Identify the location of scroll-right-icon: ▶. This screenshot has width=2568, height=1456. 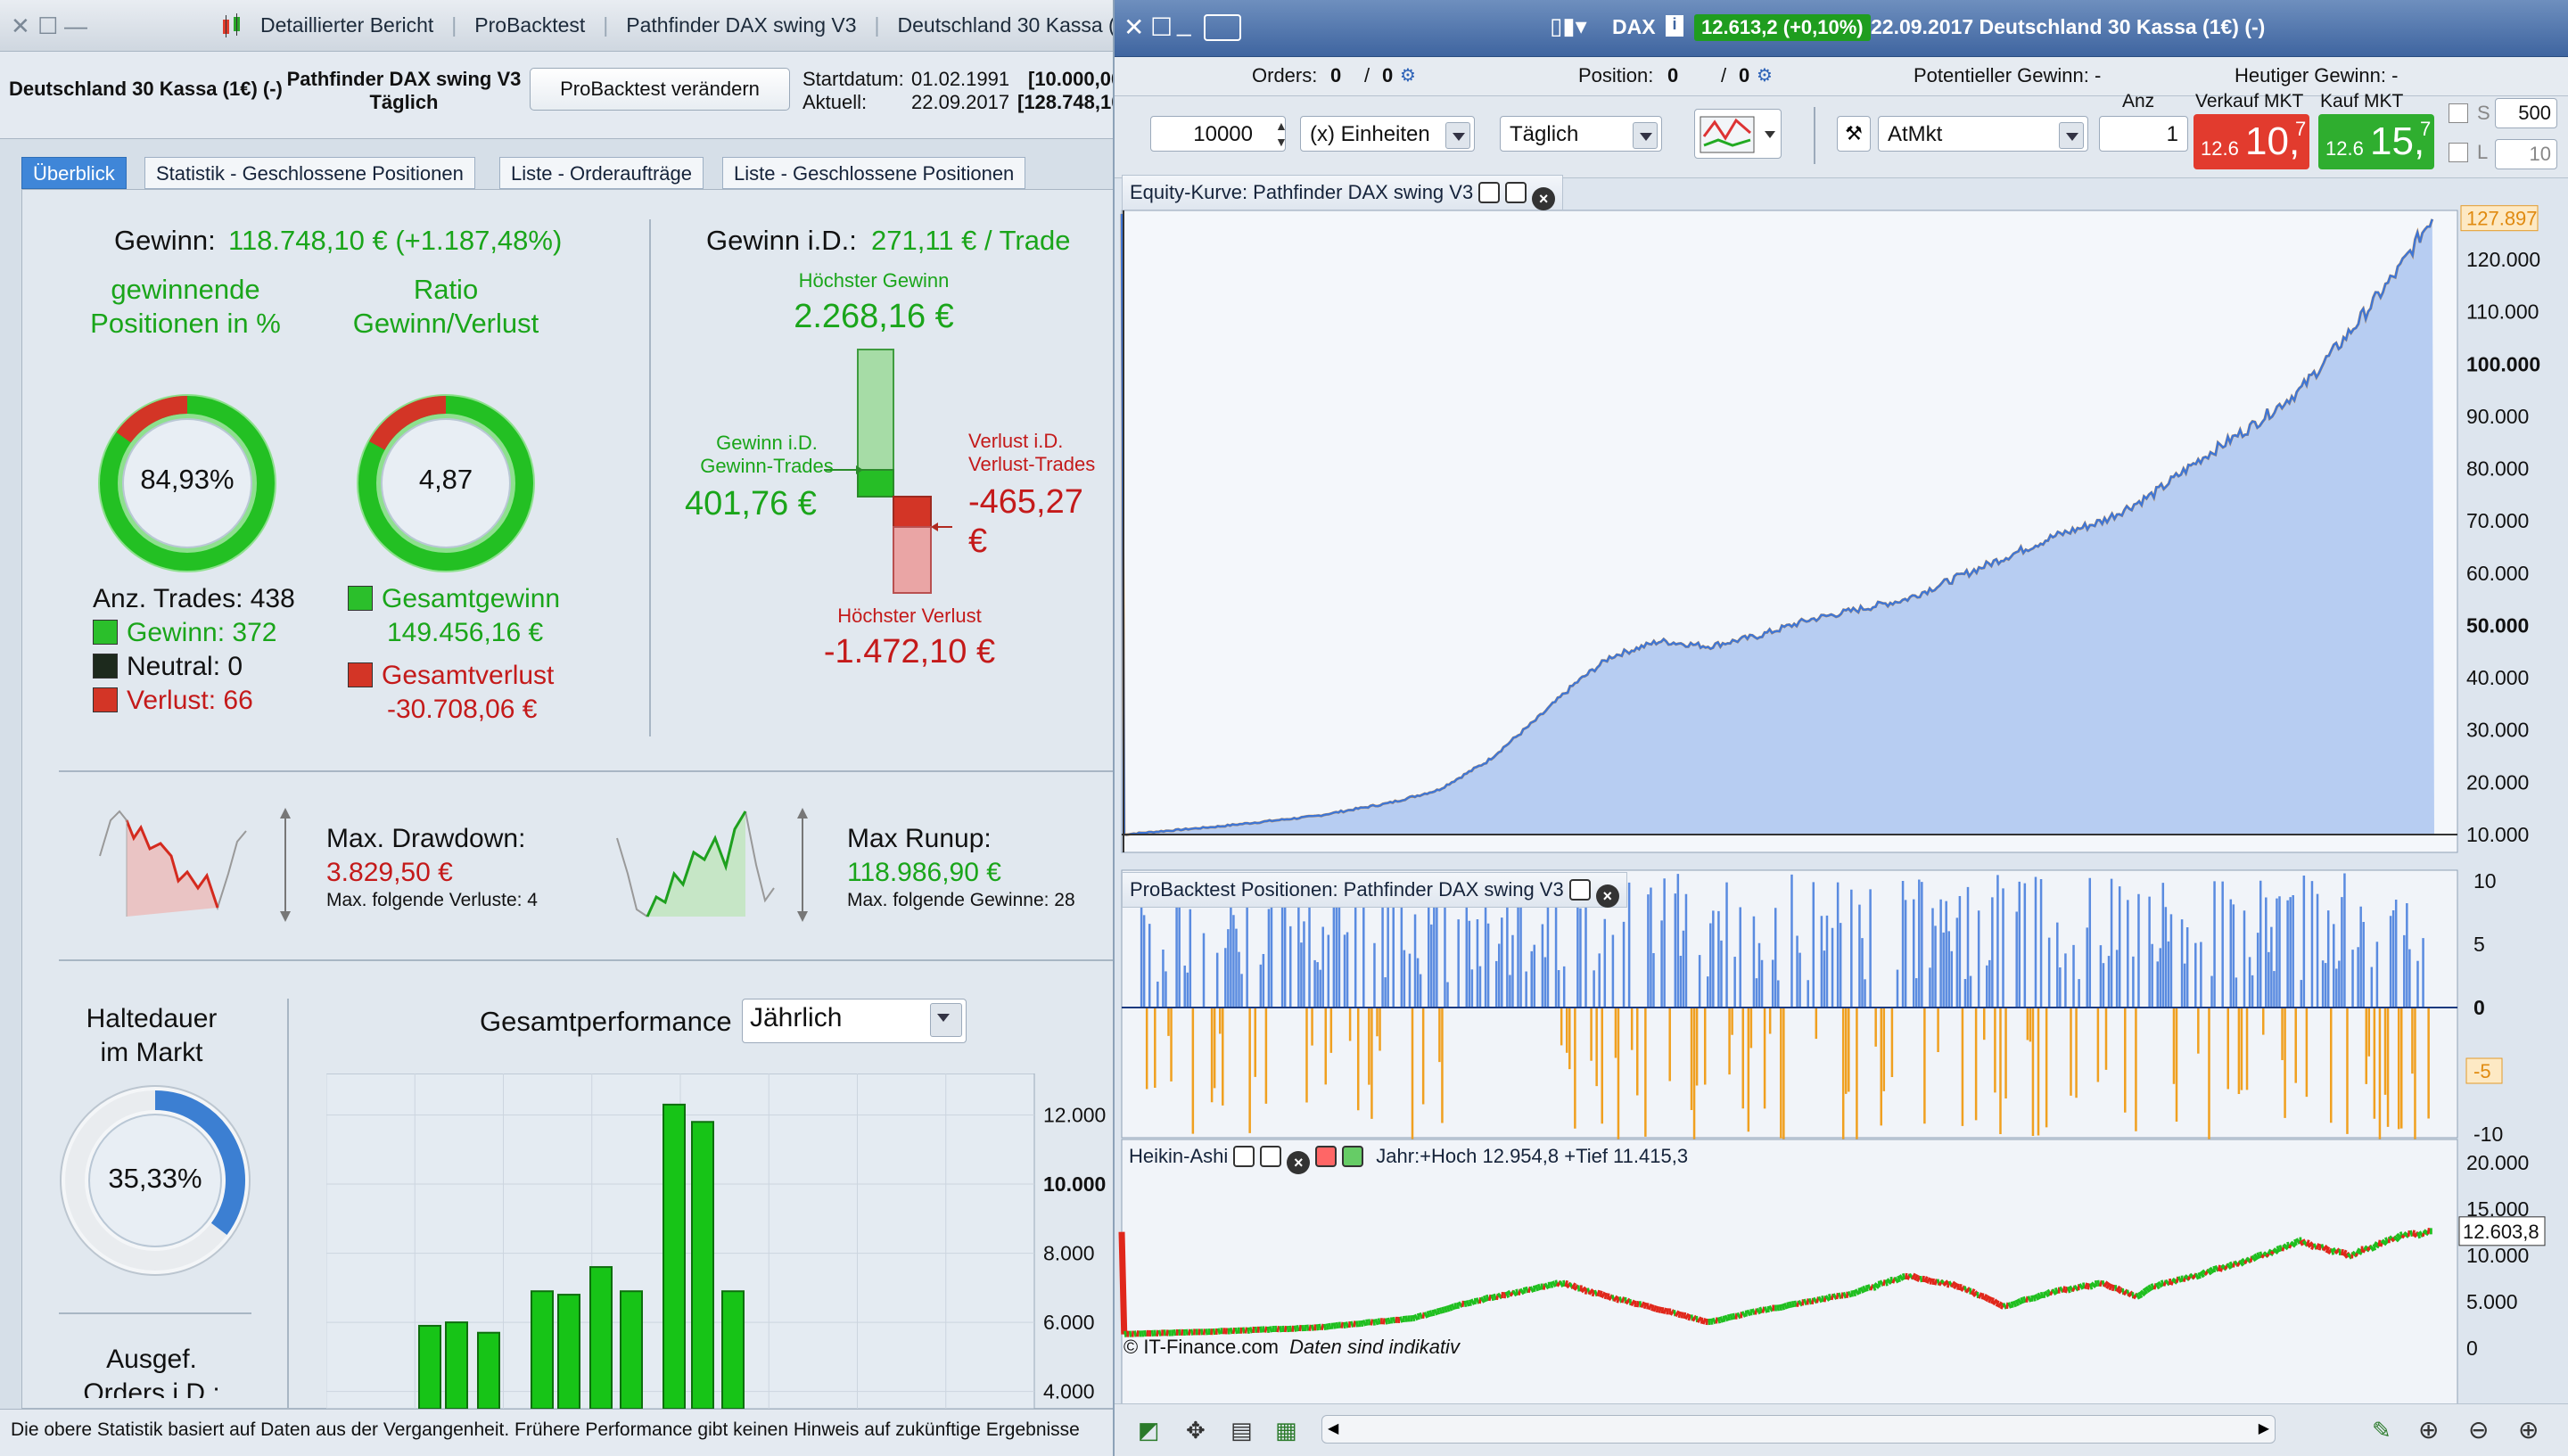
(2263, 1428).